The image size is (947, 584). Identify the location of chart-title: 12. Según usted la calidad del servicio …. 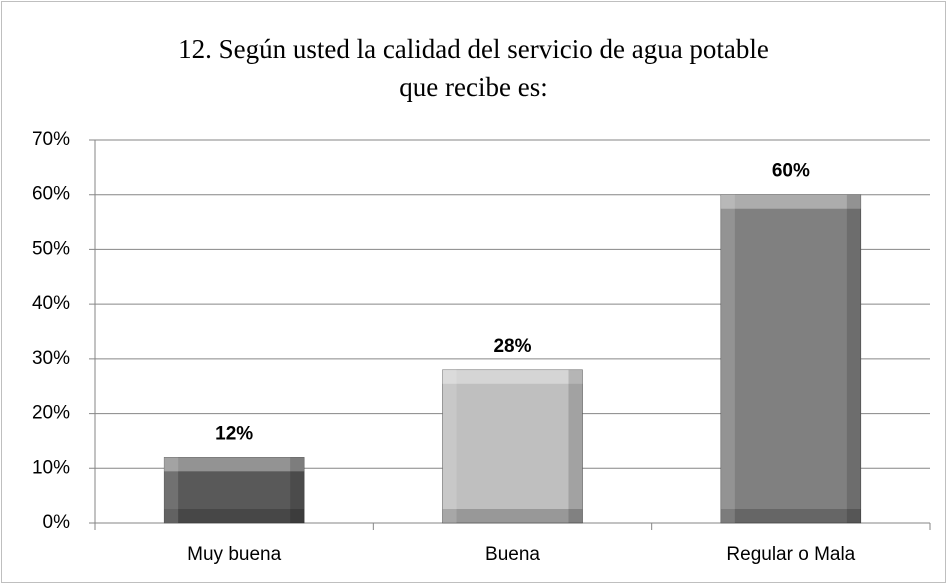
(473, 68).